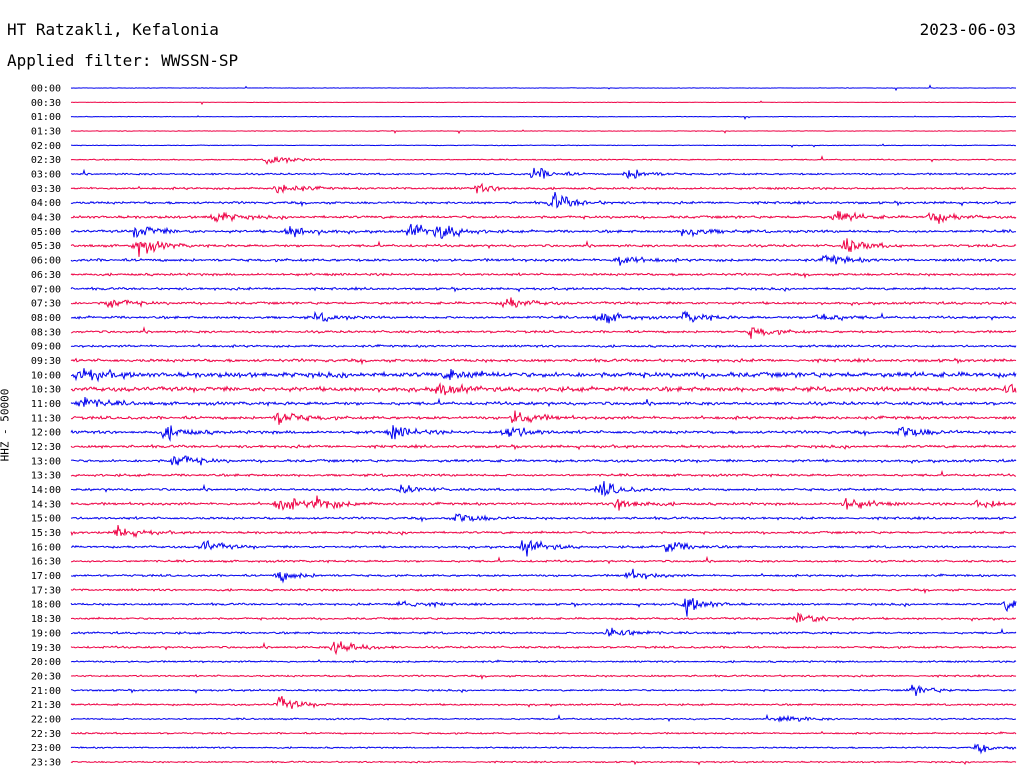 This screenshot has width=1024, height=780. I want to click on hour-label: 13:00, so click(46, 461).